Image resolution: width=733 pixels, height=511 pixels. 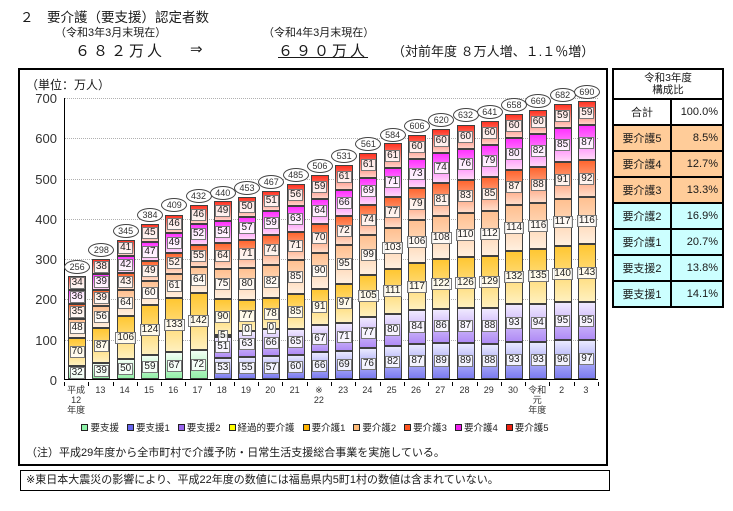 What do you see at coordinates (114, 17) in the screenshot?
I see `page-title: ２ 要介護（要支援）認定者数` at bounding box center [114, 17].